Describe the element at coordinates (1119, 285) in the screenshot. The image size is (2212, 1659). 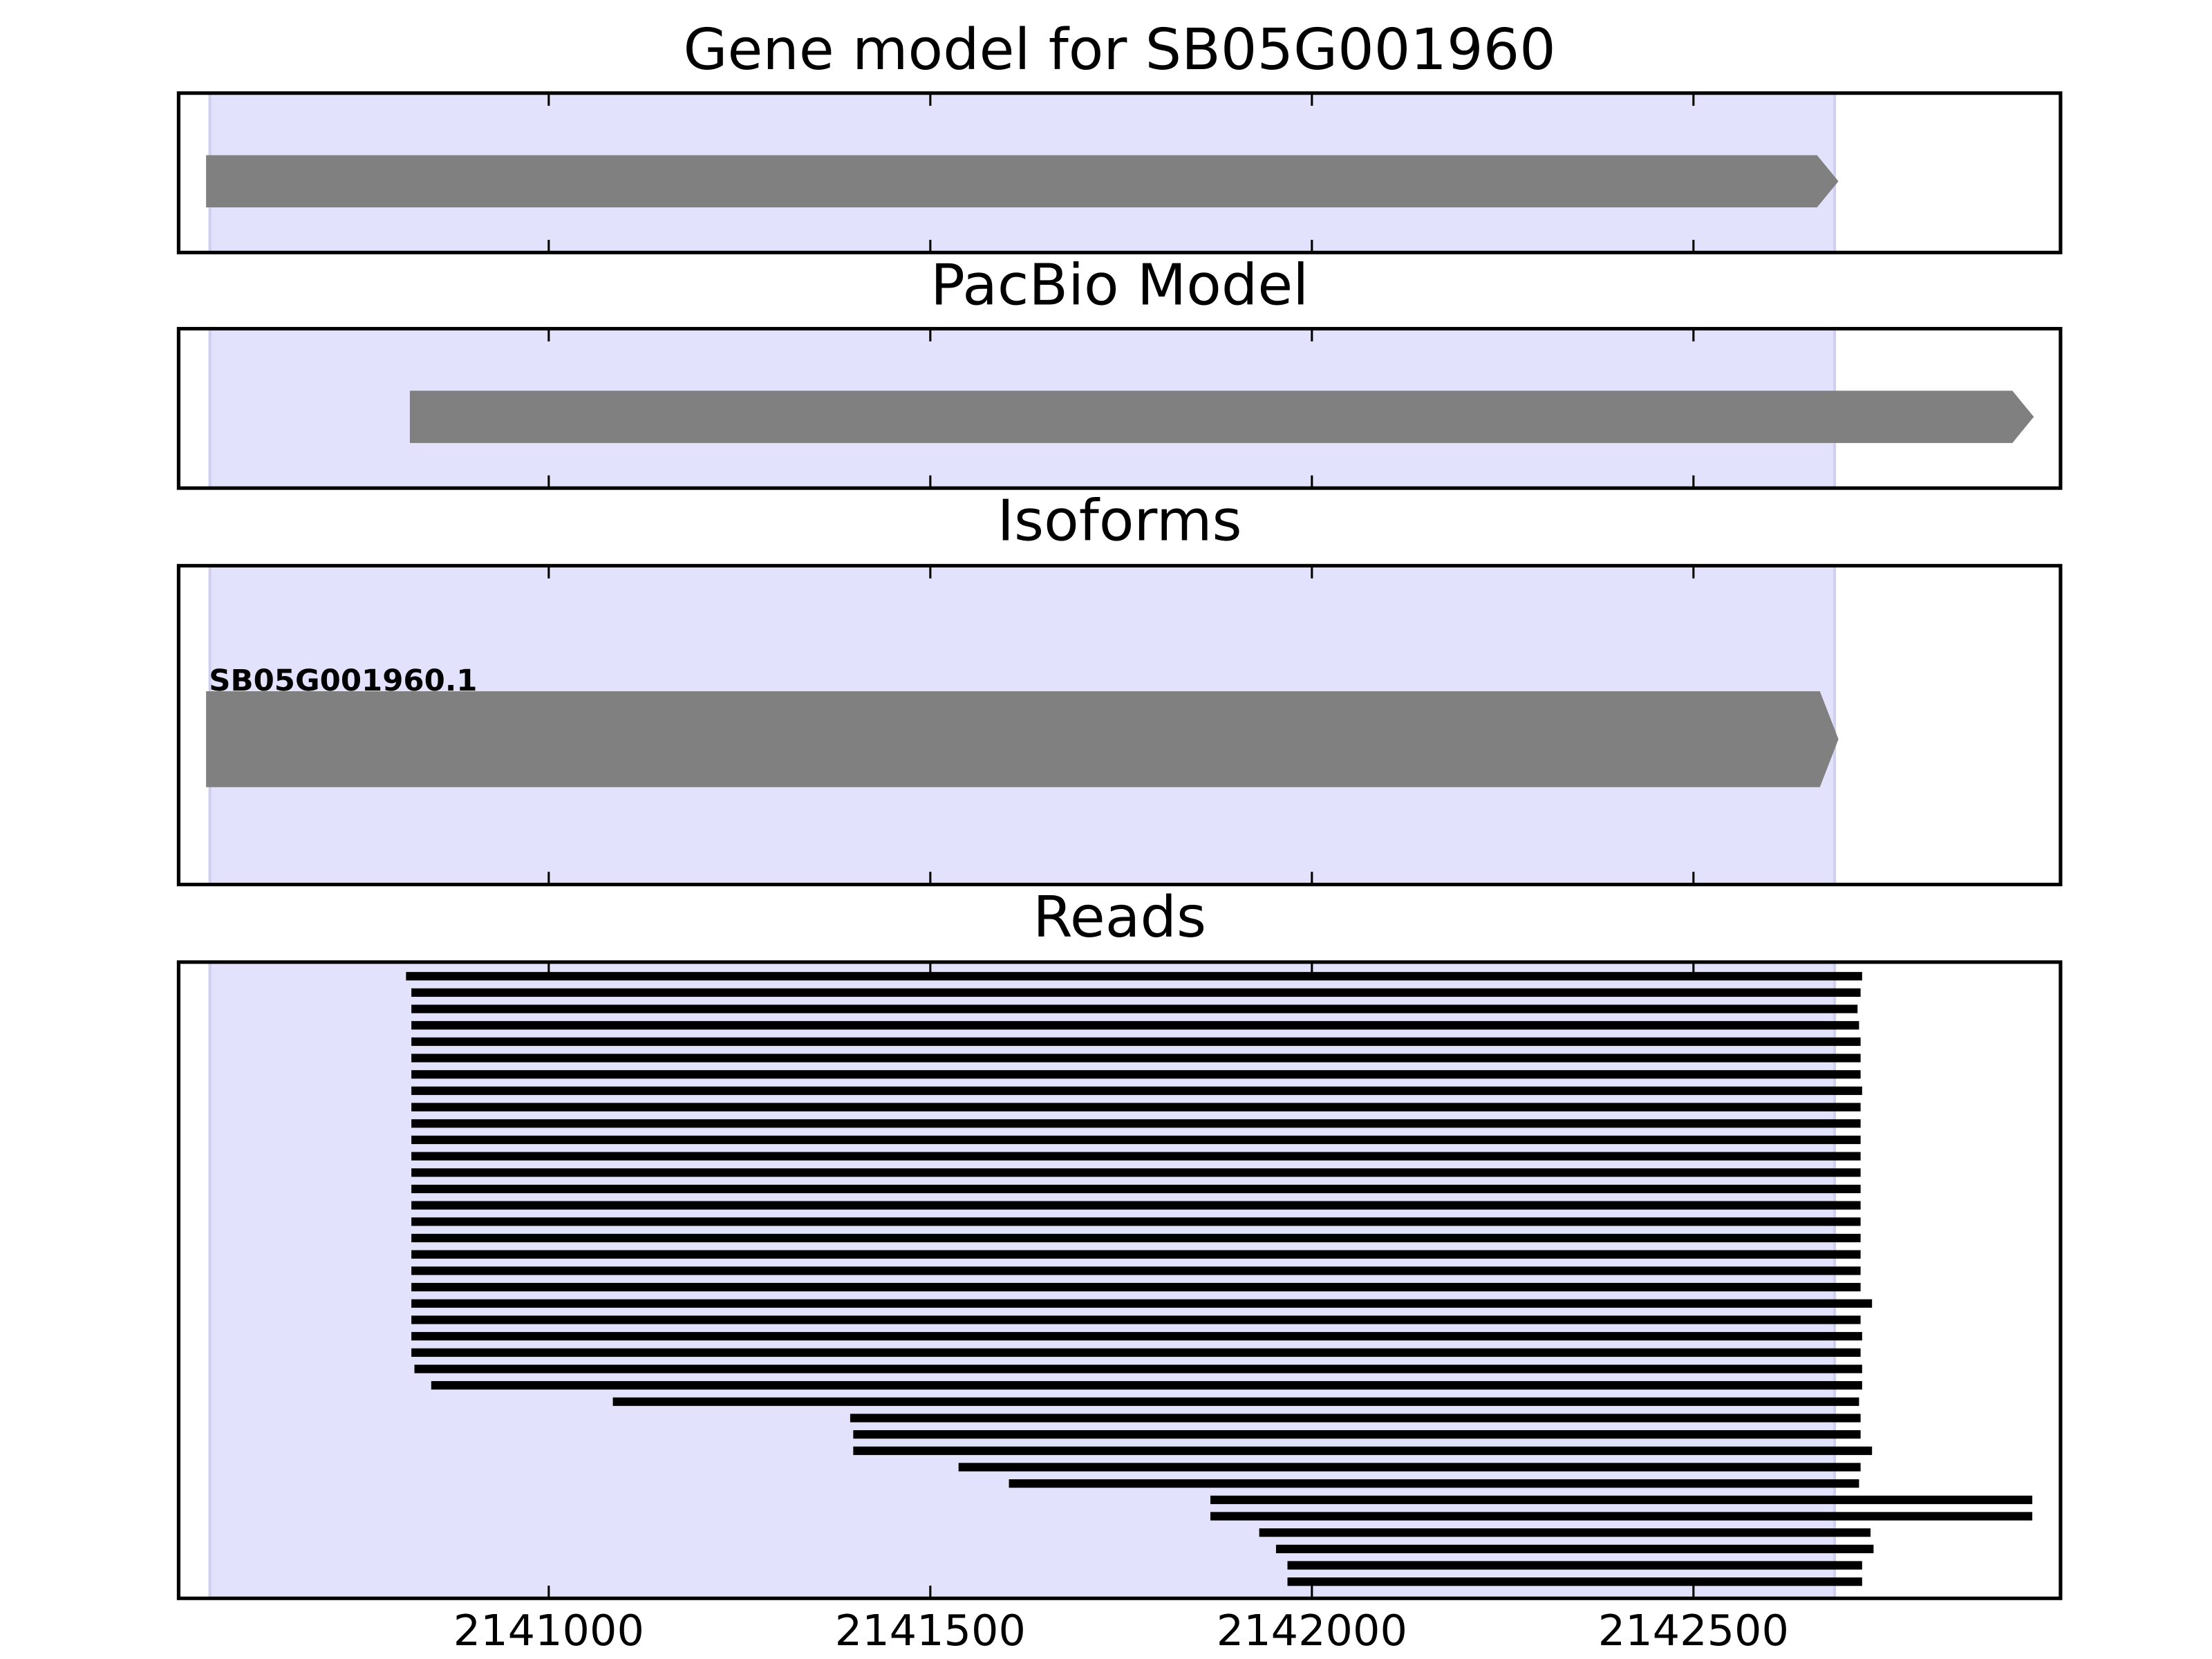
I see `panel-title: PacBio Model` at that location.